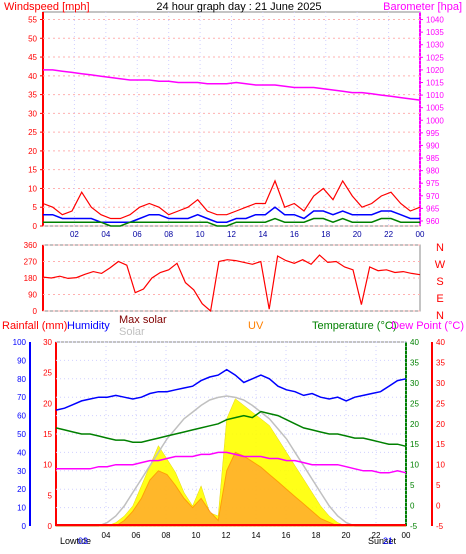  What do you see at coordinates (433, 183) in the screenshot?
I see `barometer-tick-label: 975` at bounding box center [433, 183].